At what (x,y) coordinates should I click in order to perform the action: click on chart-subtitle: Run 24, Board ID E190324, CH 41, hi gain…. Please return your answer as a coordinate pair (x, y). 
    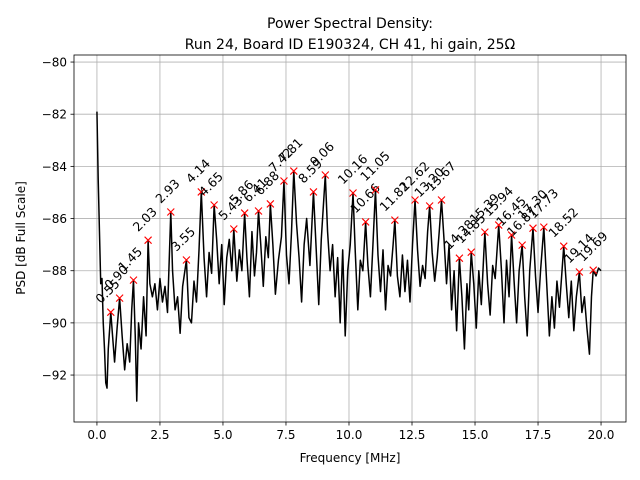
    Looking at the image, I should click on (350, 45).